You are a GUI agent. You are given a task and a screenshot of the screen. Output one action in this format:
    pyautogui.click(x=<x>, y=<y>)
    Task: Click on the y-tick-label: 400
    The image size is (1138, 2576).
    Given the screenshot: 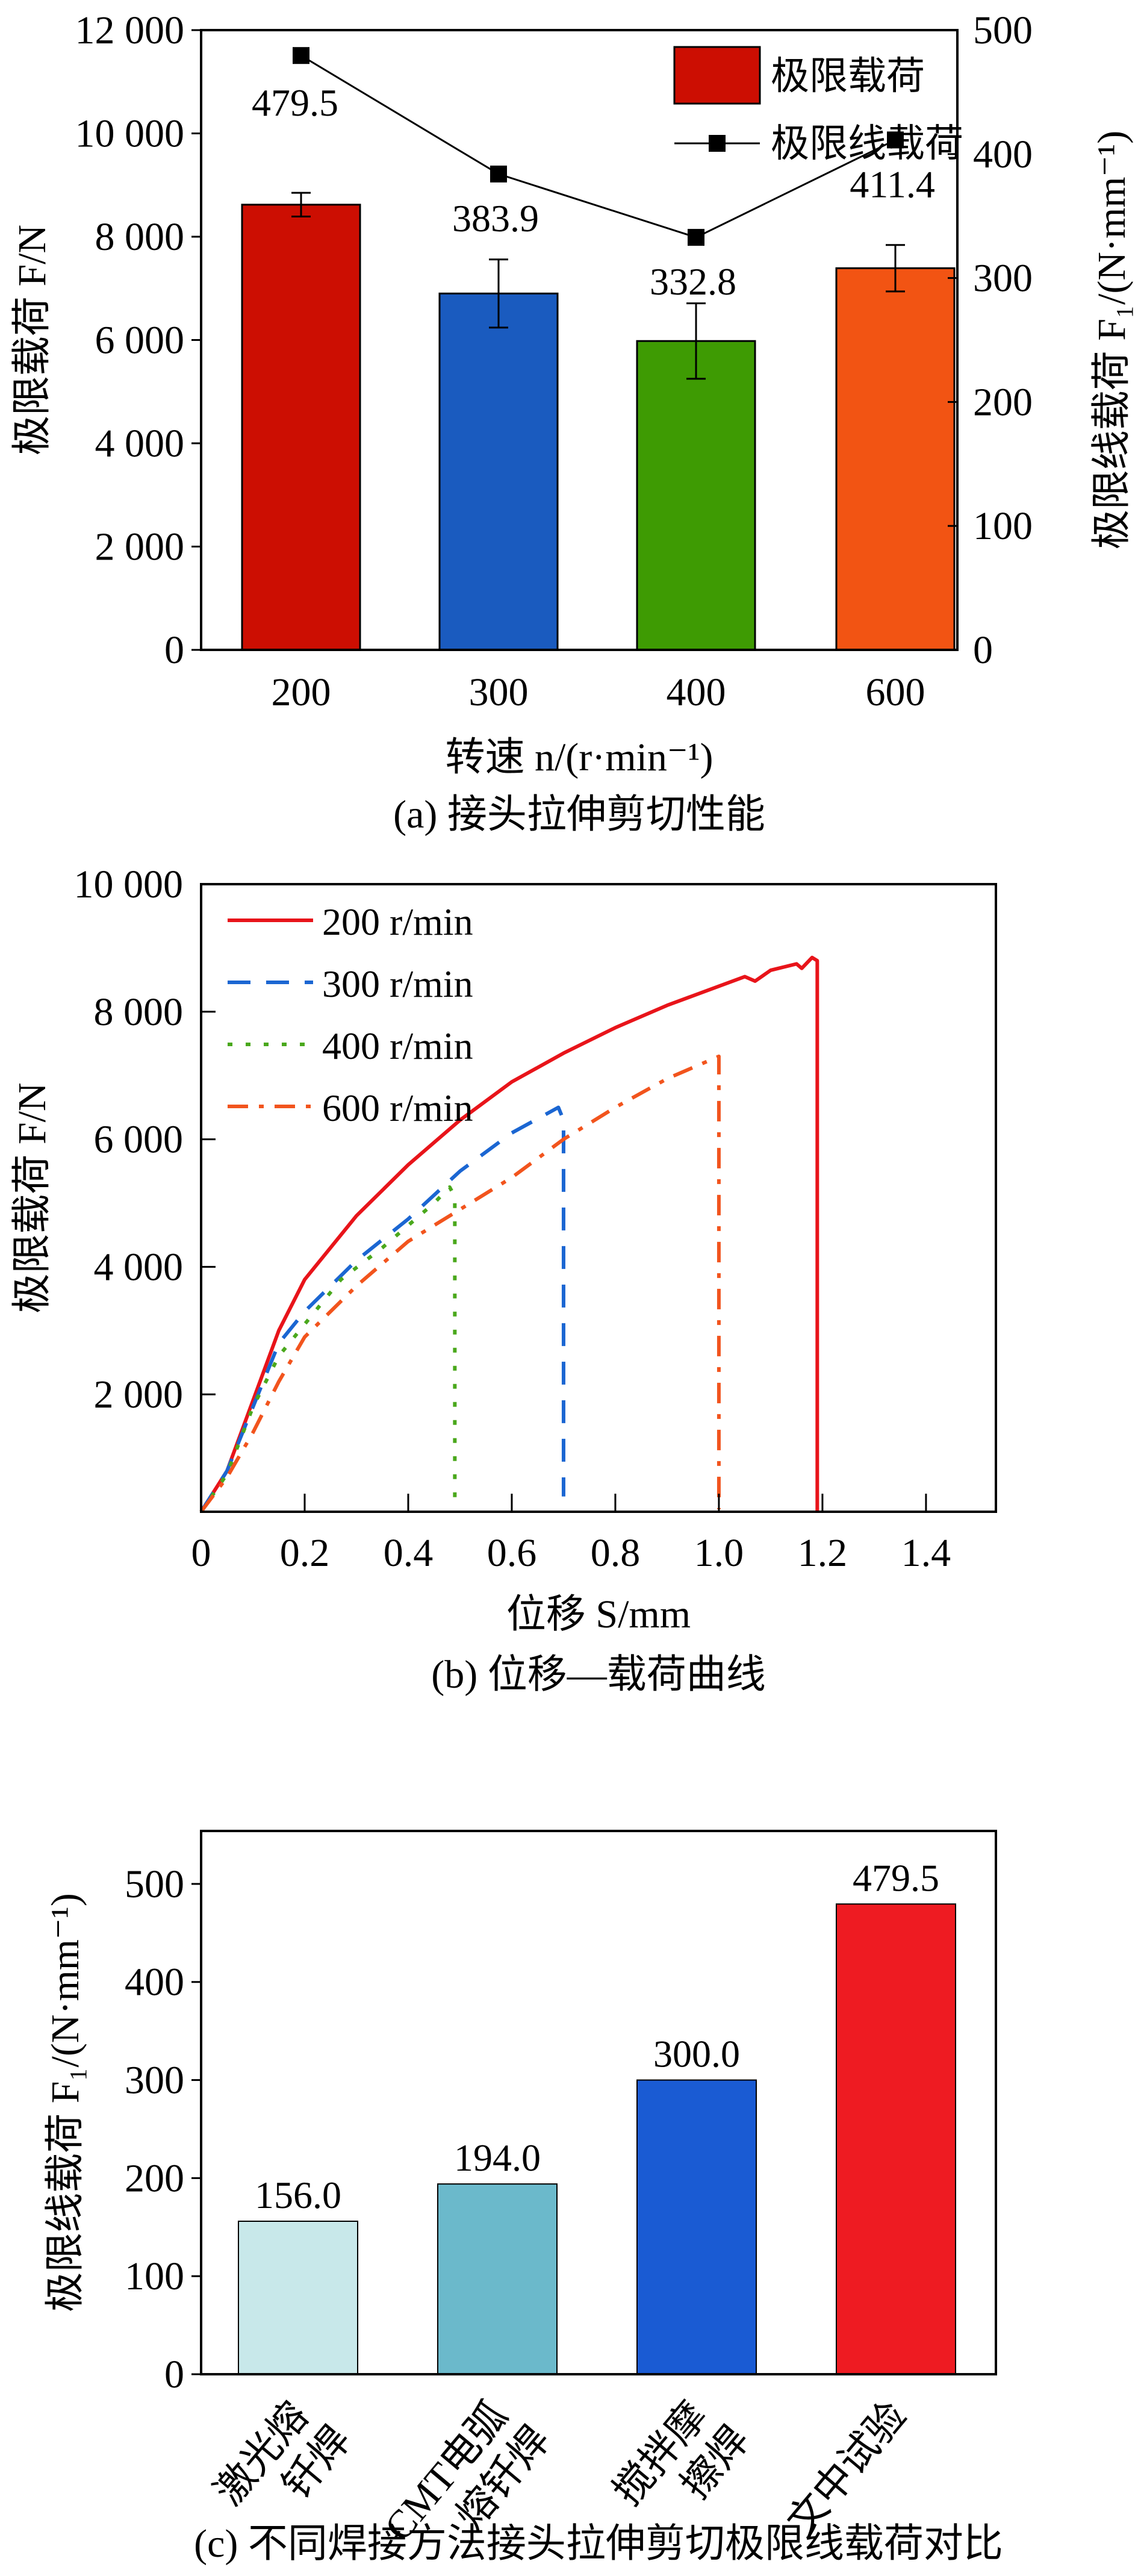 What is the action you would take?
    pyautogui.click(x=154, y=1982)
    